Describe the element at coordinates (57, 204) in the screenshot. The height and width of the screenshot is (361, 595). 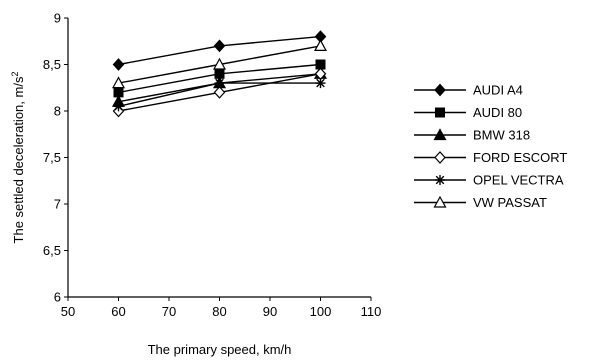
I see `y-tick-label: 7` at that location.